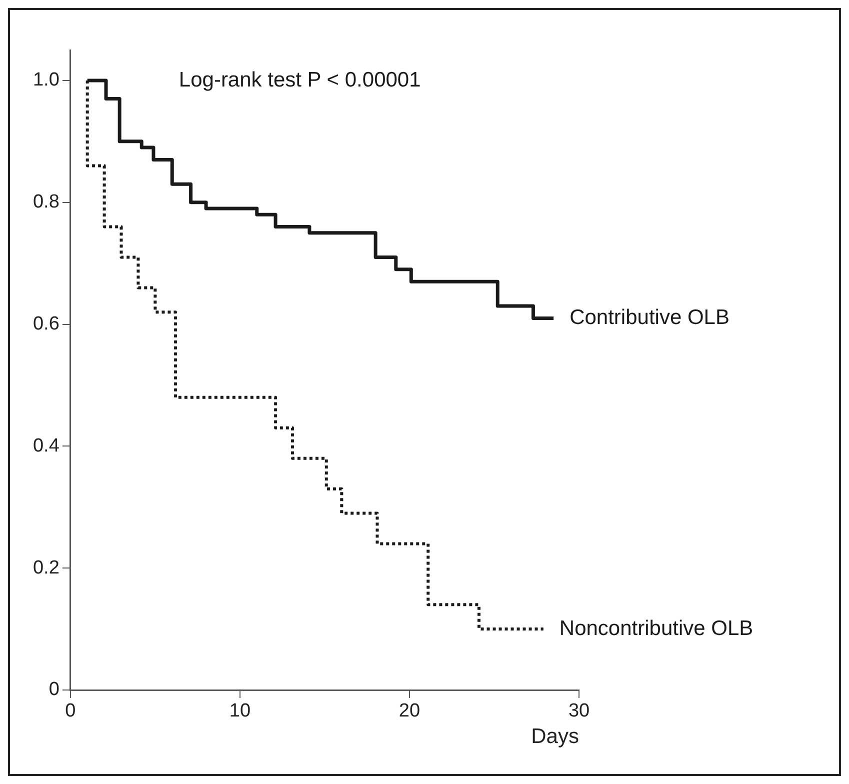 The image size is (849, 784). What do you see at coordinates (46, 445) in the screenshot?
I see `y-tick-label: 0.4` at bounding box center [46, 445].